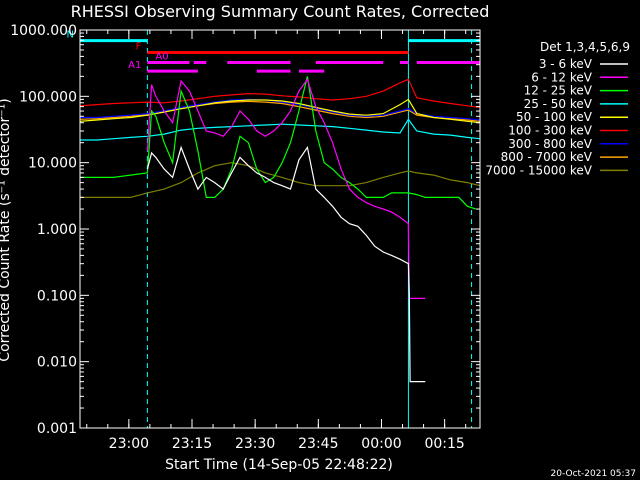 The height and width of the screenshot is (480, 640). Describe the element at coordinates (70, 35) in the screenshot. I see `flag-label-n: N` at that location.